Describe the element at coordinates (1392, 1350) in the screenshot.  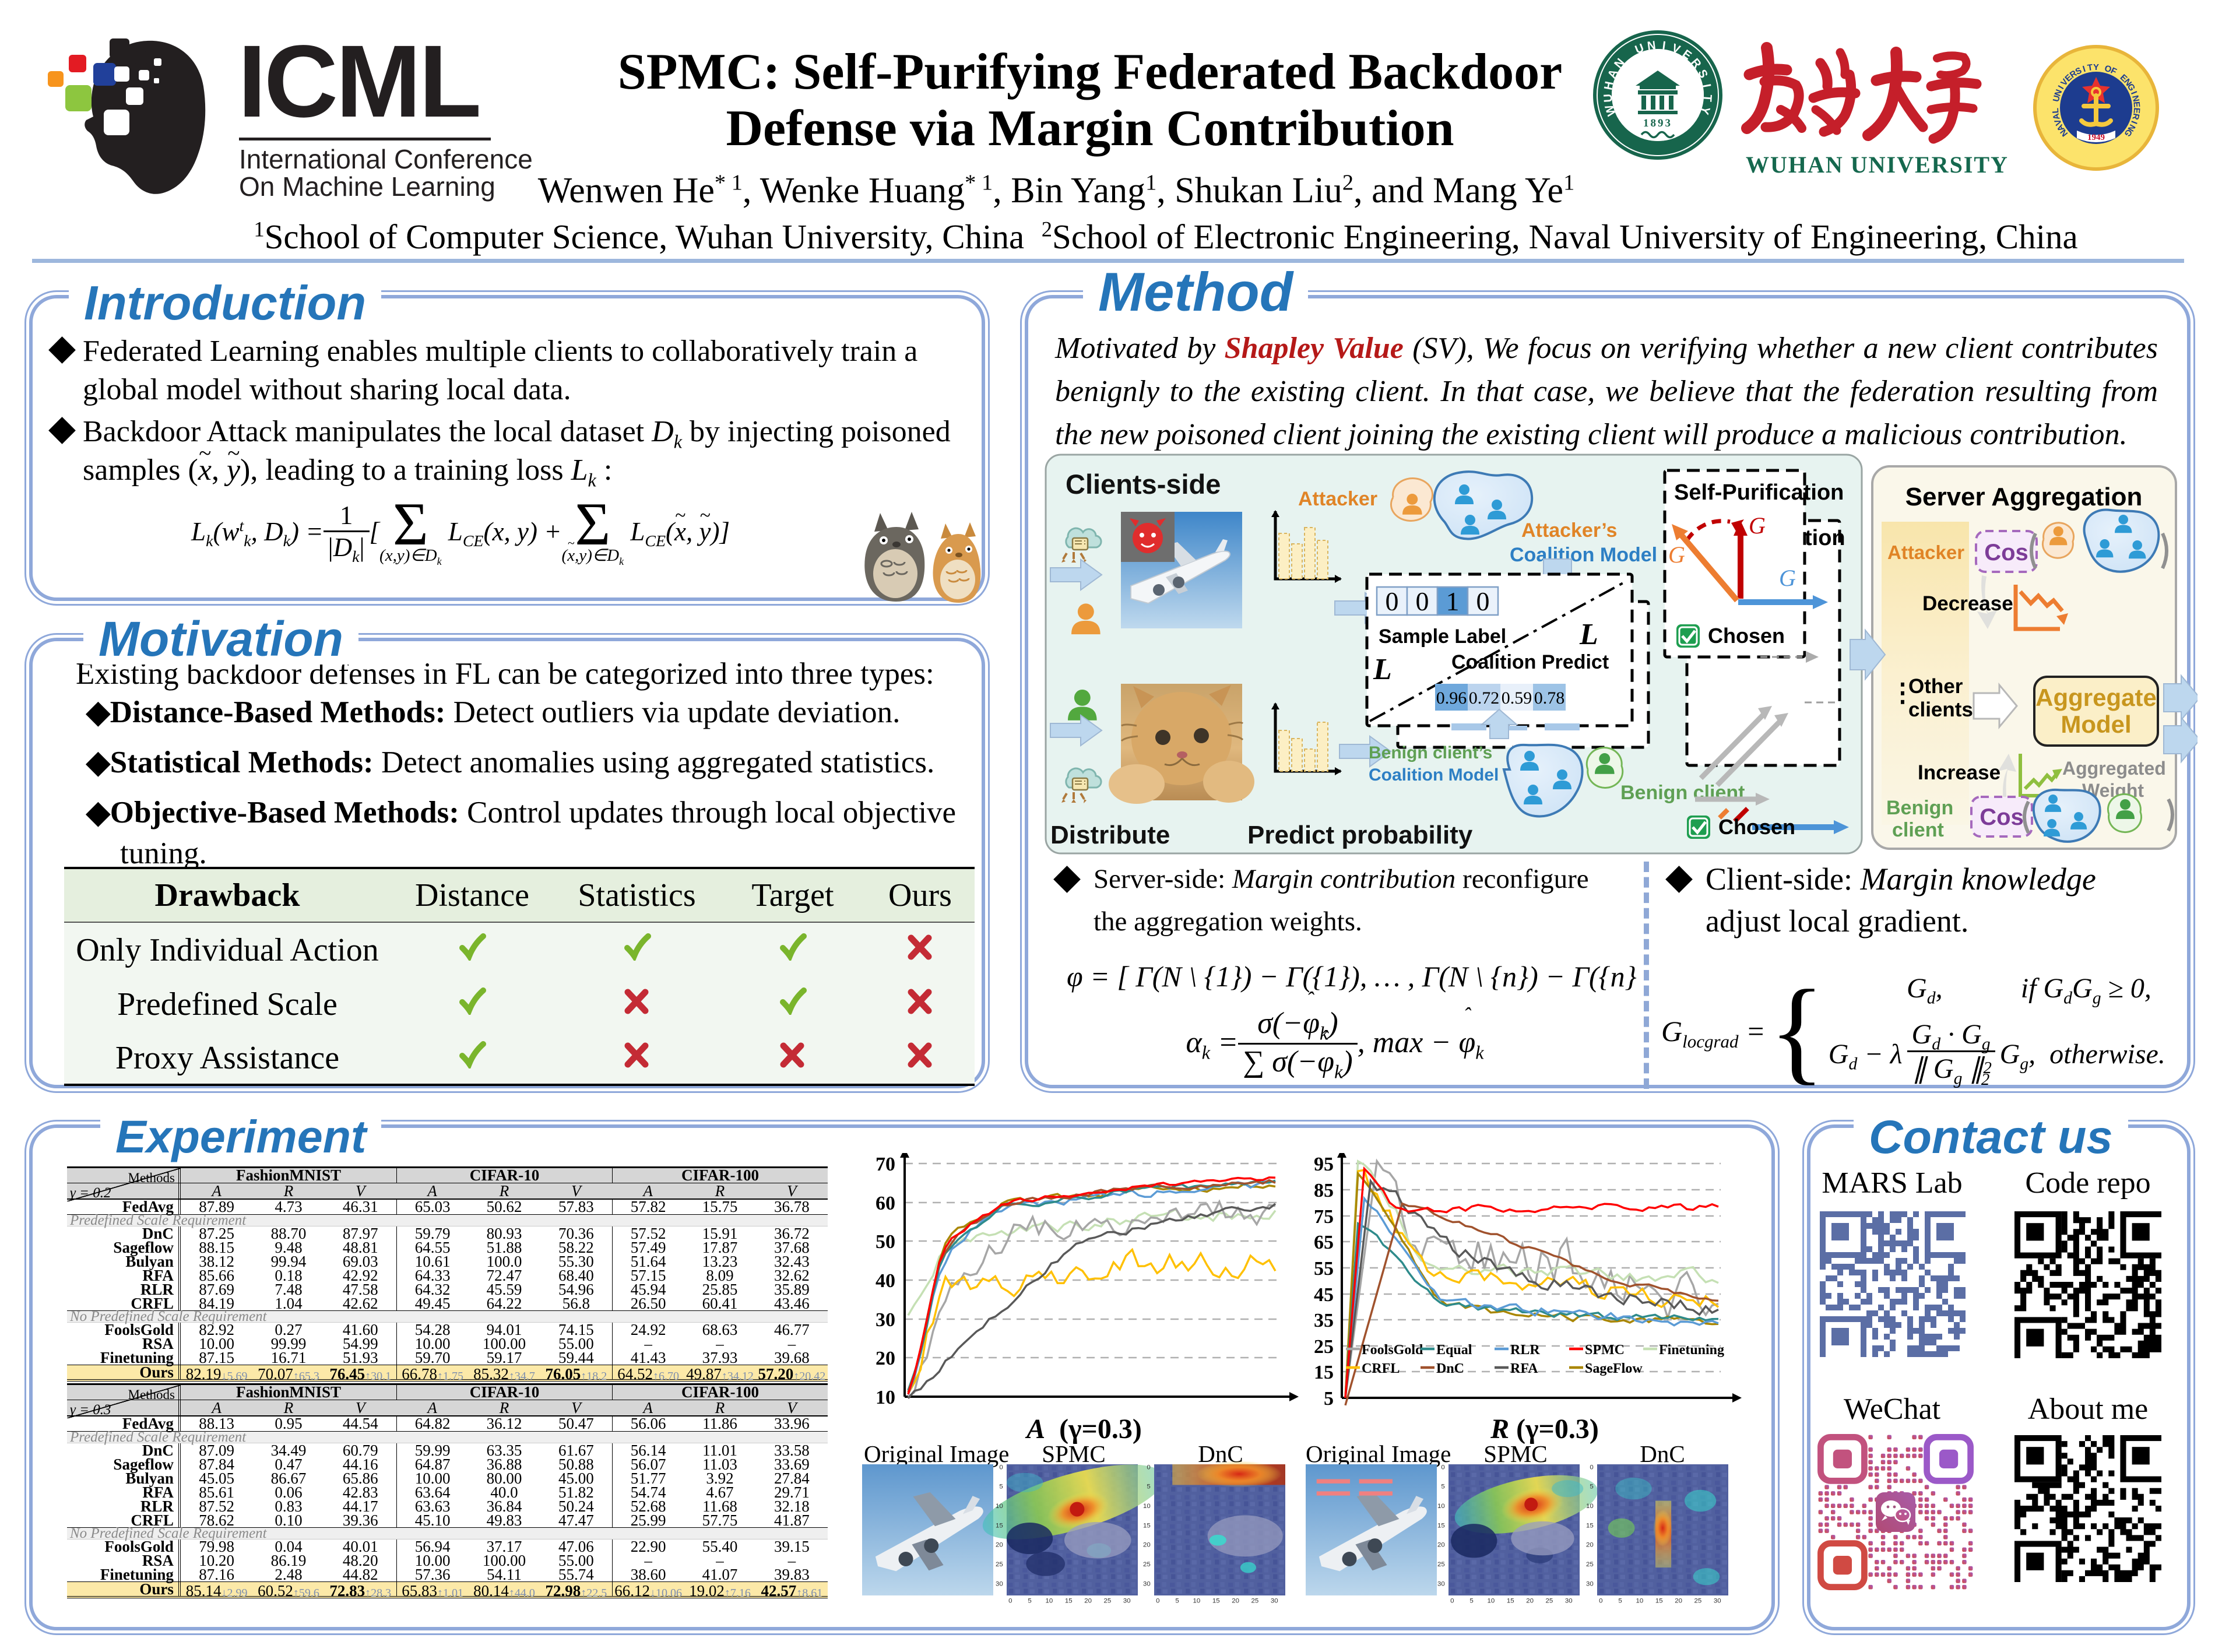
I see `svg-text: FoolsGold` at that location.